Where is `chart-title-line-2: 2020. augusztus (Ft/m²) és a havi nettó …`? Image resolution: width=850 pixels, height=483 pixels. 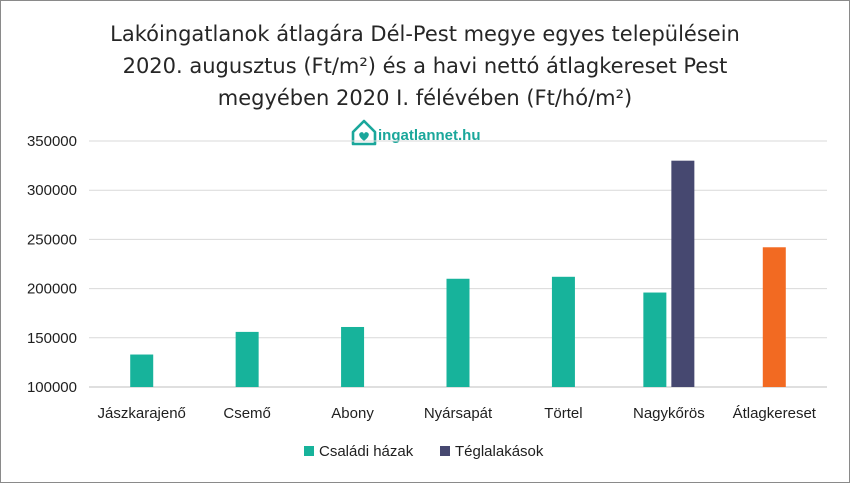
chart-title-line-2: 2020. augusztus (Ft/m²) és a havi nettó … is located at coordinates (425, 66).